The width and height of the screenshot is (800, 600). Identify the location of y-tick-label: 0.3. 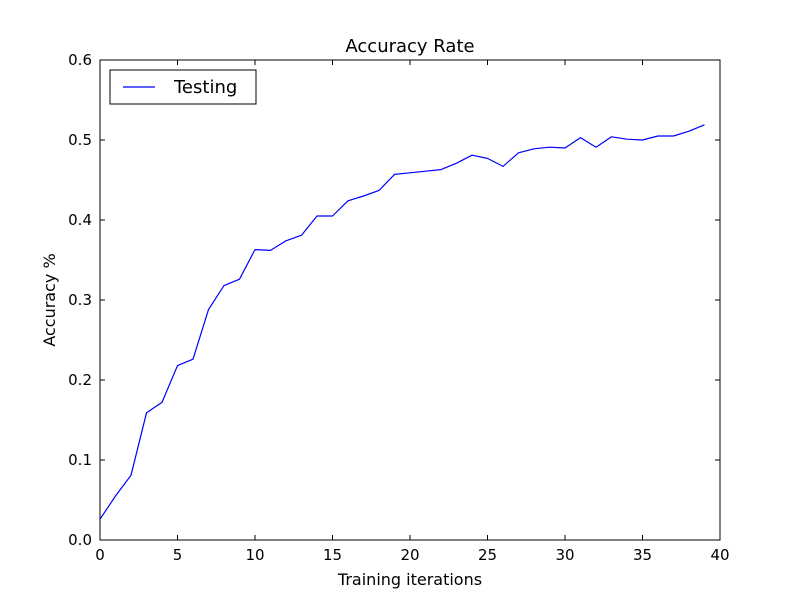
(80, 300).